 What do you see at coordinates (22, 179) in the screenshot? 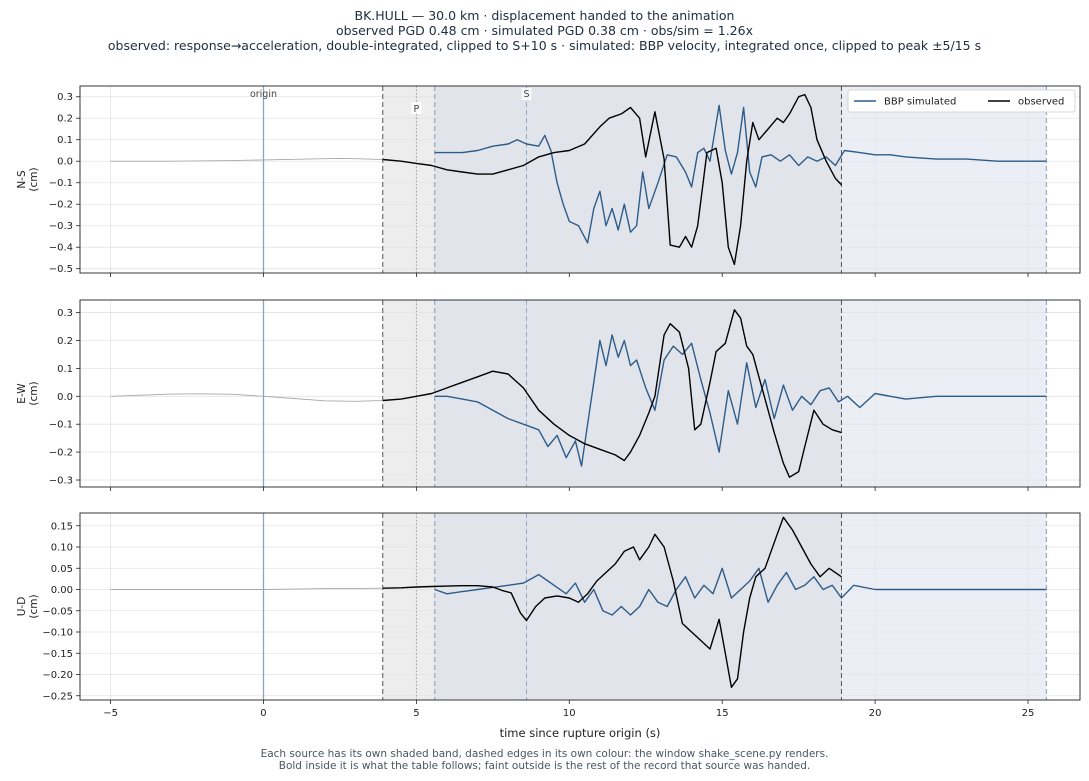
I see `y-axis-label: N-S` at bounding box center [22, 179].